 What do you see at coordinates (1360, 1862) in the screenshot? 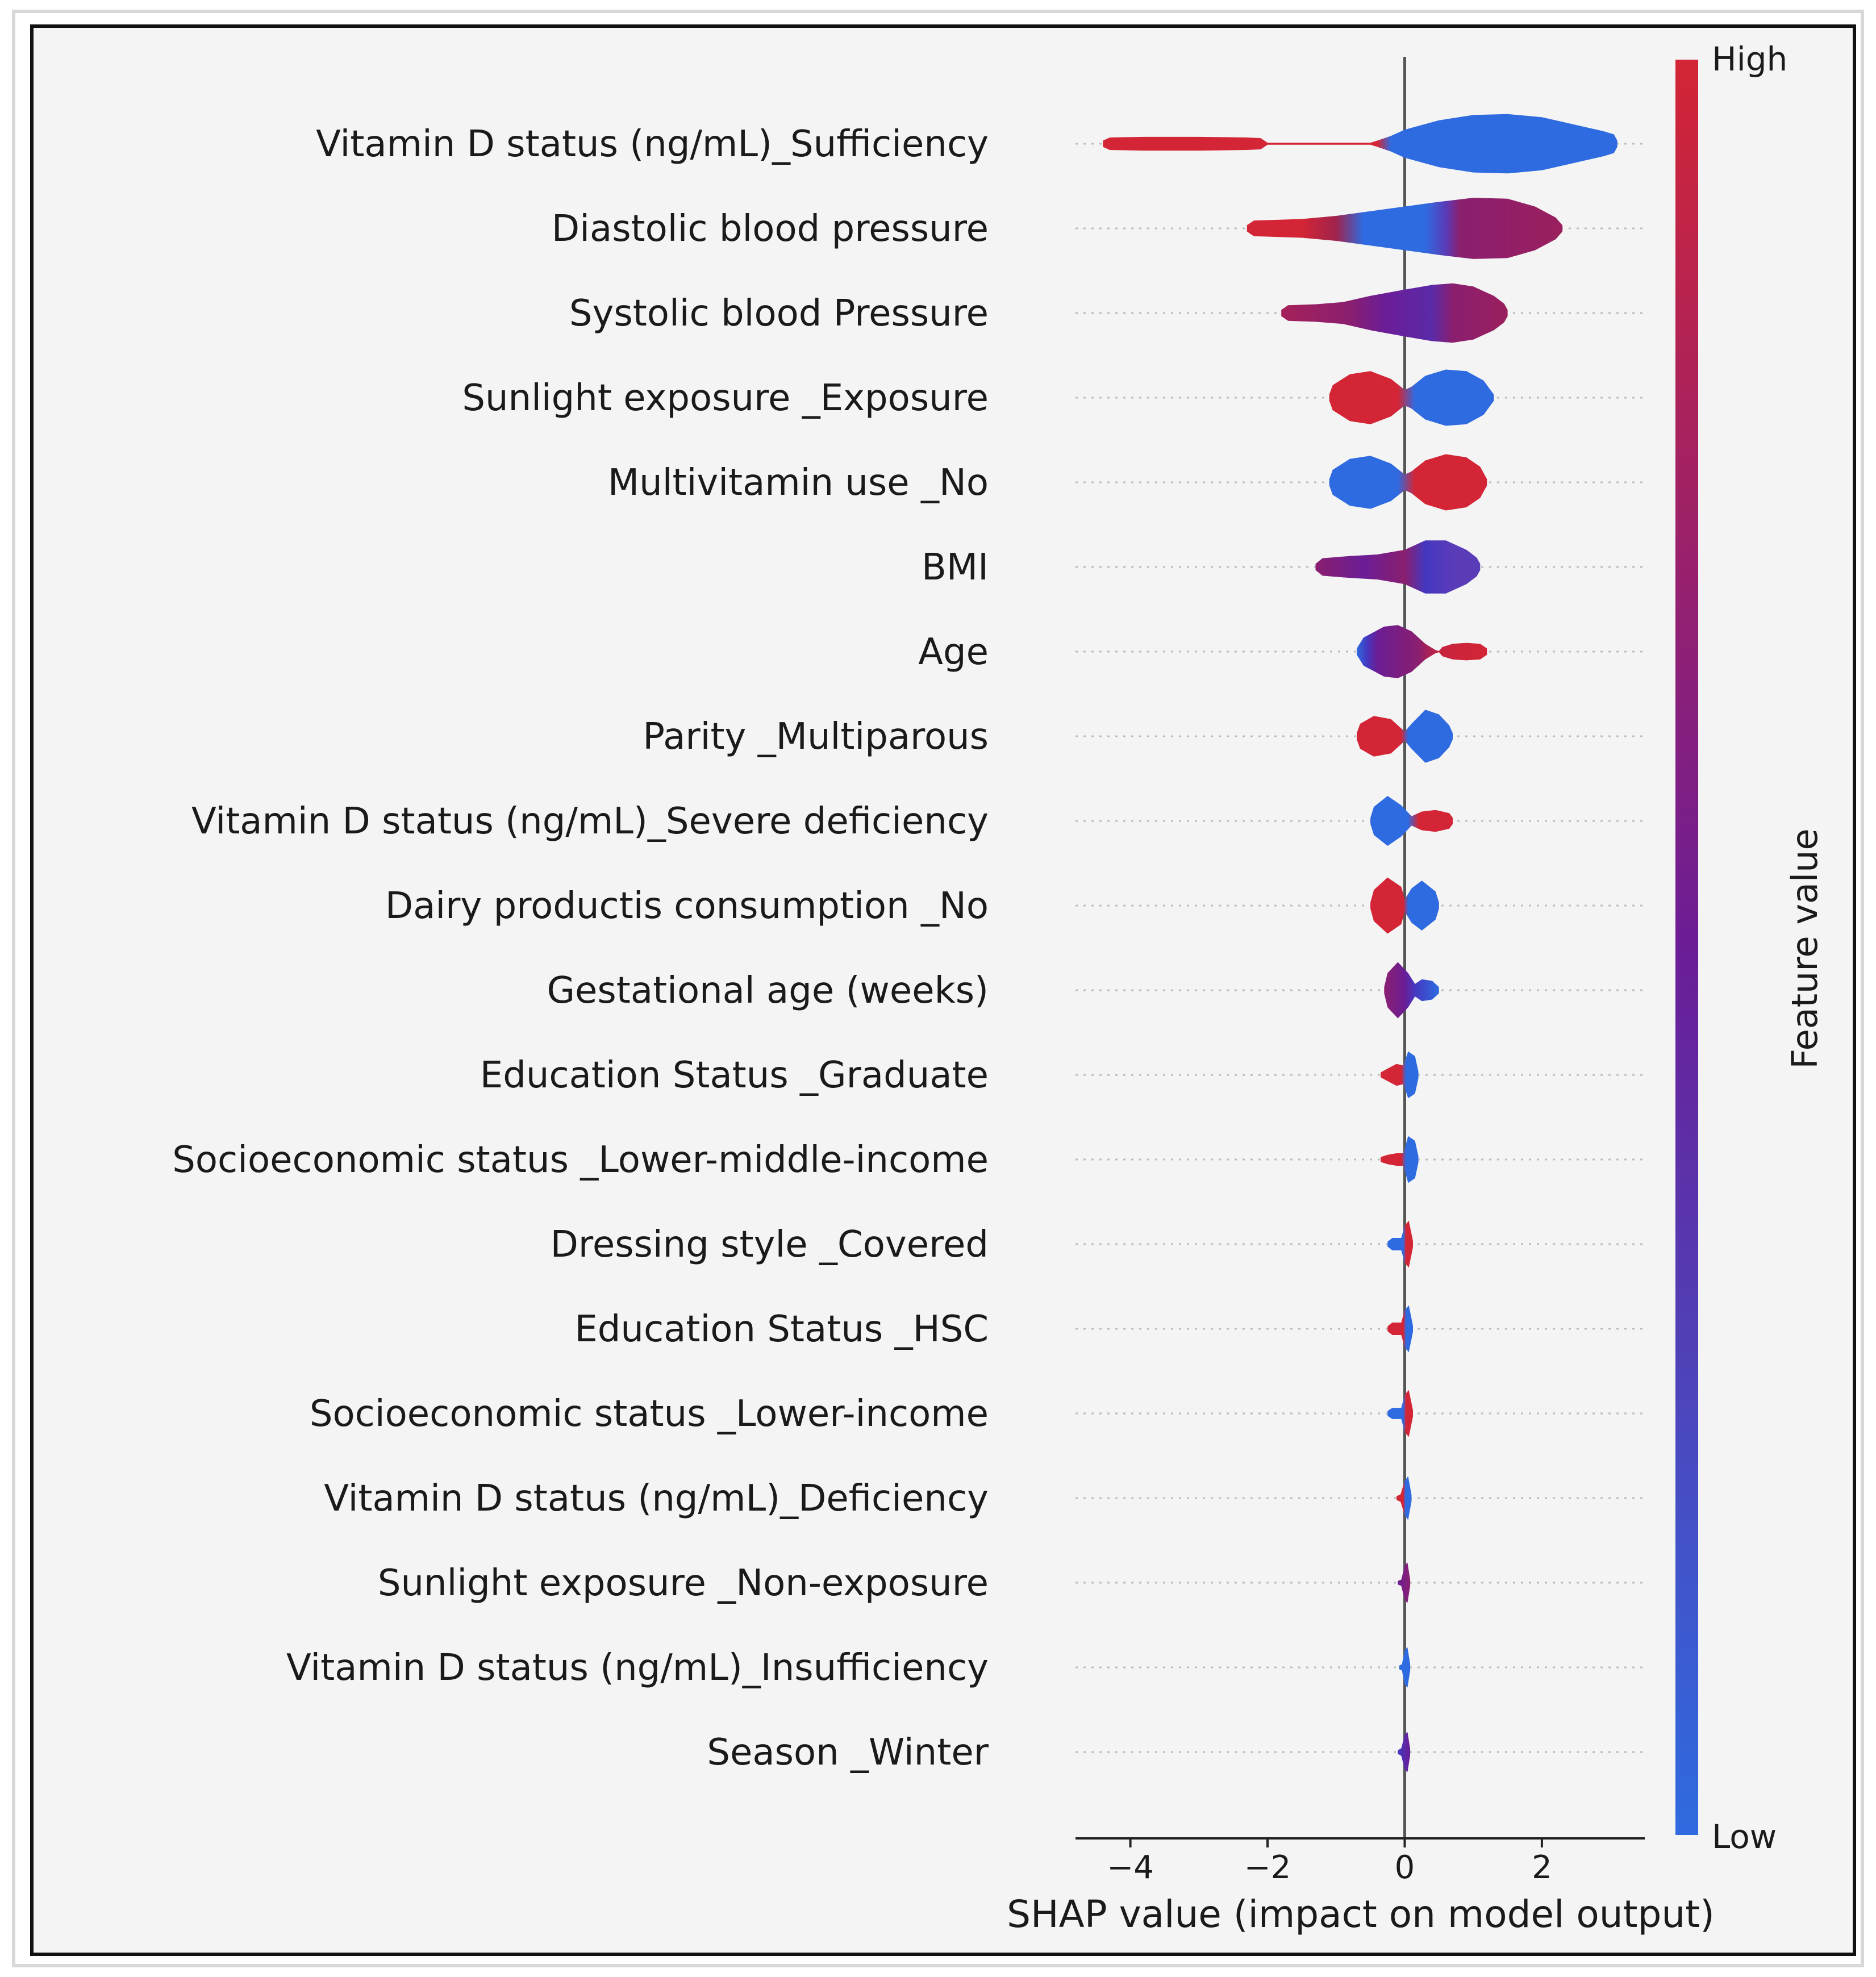
I see `x-axis: −4 −2 0 2` at bounding box center [1360, 1862].